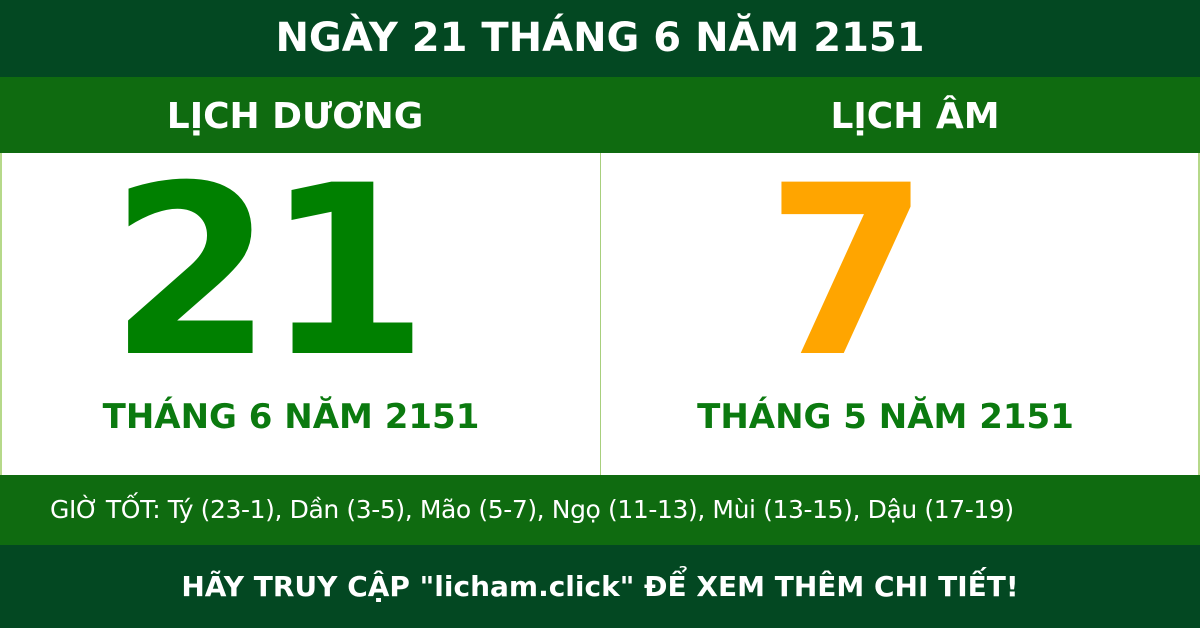  I want to click on solar-calendar-header: LỊCH DƯƠNG, so click(300, 115).